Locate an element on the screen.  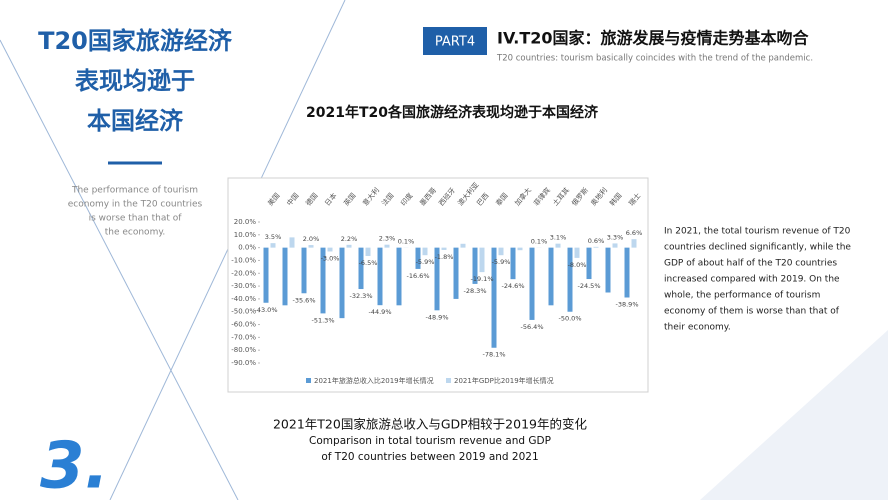
data-label: 2.0% is located at coordinates (311, 239).